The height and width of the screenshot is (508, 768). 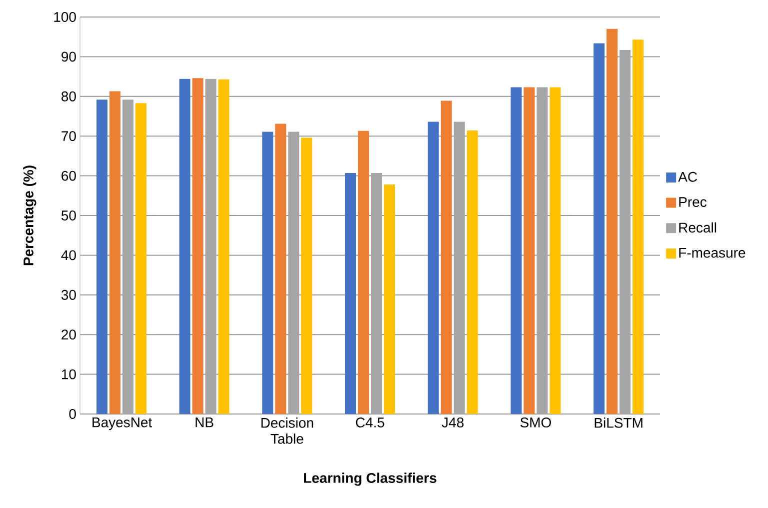 I want to click on y-tick-label: 70, so click(x=69, y=136).